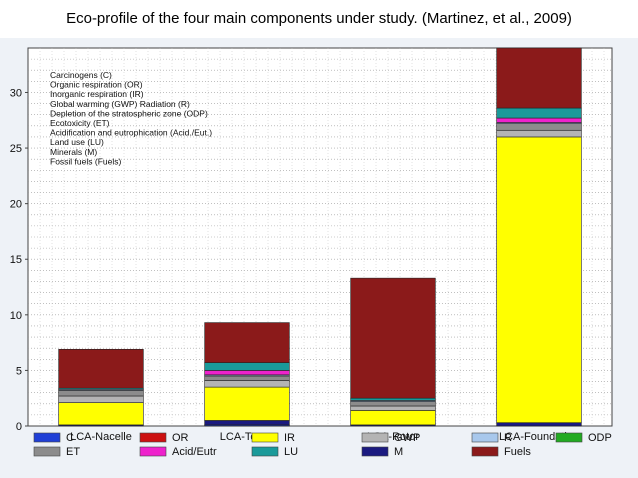  Describe the element at coordinates (16, 260) in the screenshot. I see `y-tick-label: 15` at that location.